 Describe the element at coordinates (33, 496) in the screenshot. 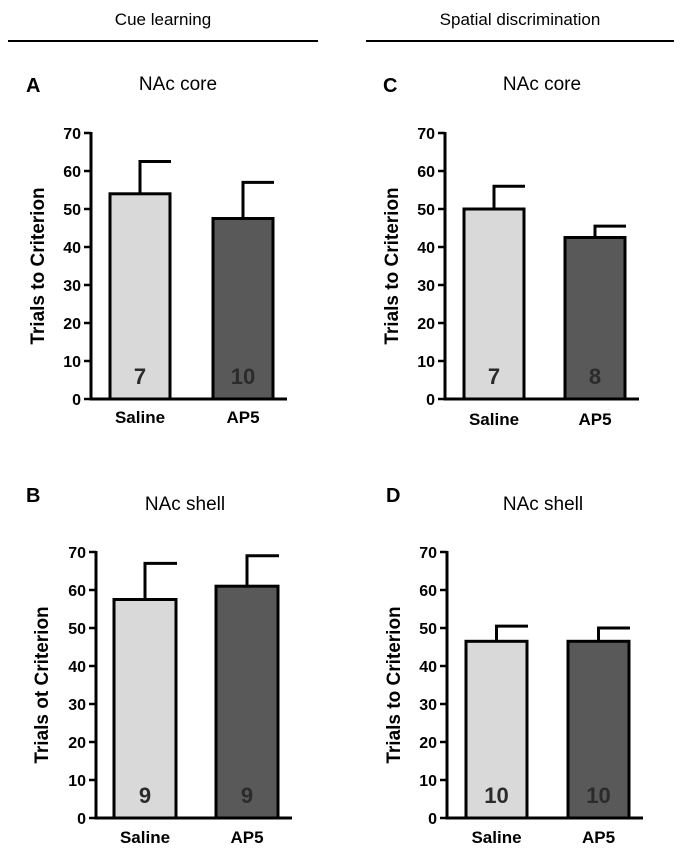

I see `panel-b-letter: B` at that location.